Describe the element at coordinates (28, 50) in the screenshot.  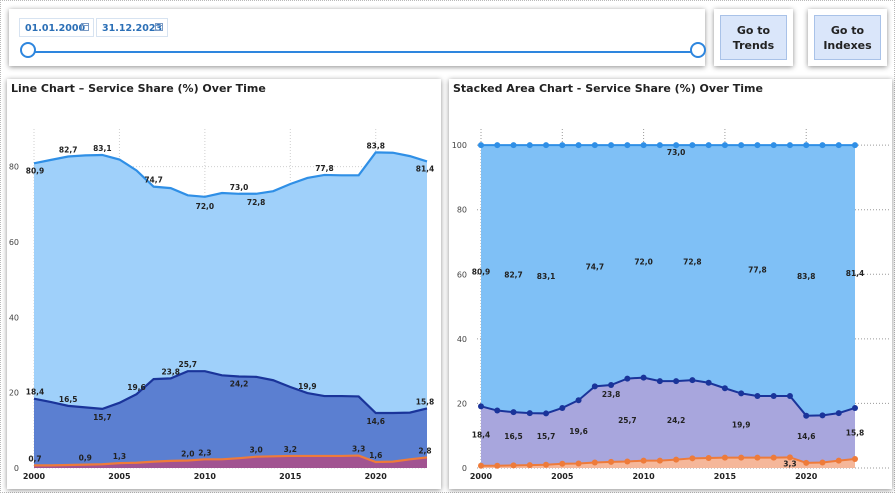
I see `slider-start-handle` at that location.